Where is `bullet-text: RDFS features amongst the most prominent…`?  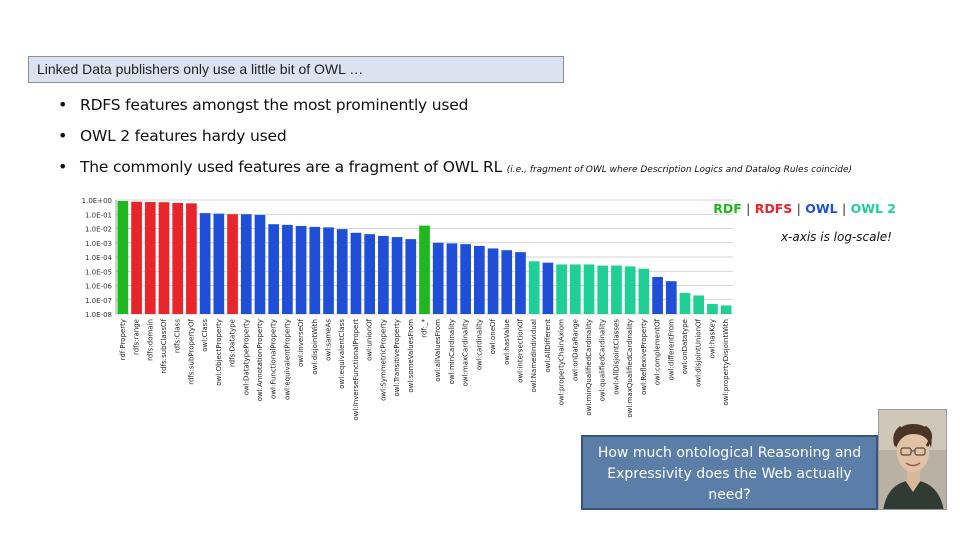 bullet-text: RDFS features amongst the most prominent… is located at coordinates (274, 105).